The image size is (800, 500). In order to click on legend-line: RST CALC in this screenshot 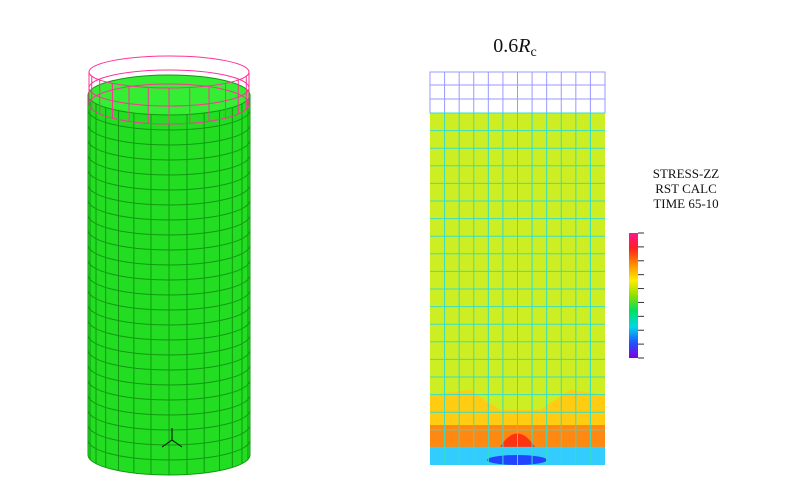, I will do `click(686, 188)`.